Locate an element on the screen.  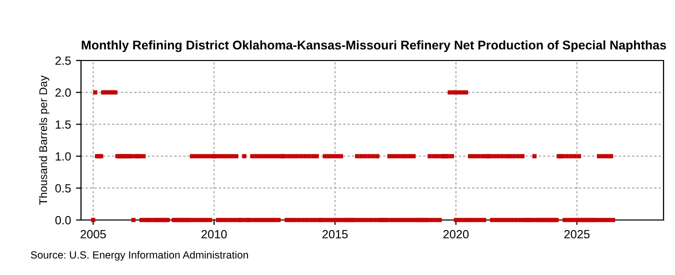
y-tick-label: 2.0 is located at coordinates (63, 92).